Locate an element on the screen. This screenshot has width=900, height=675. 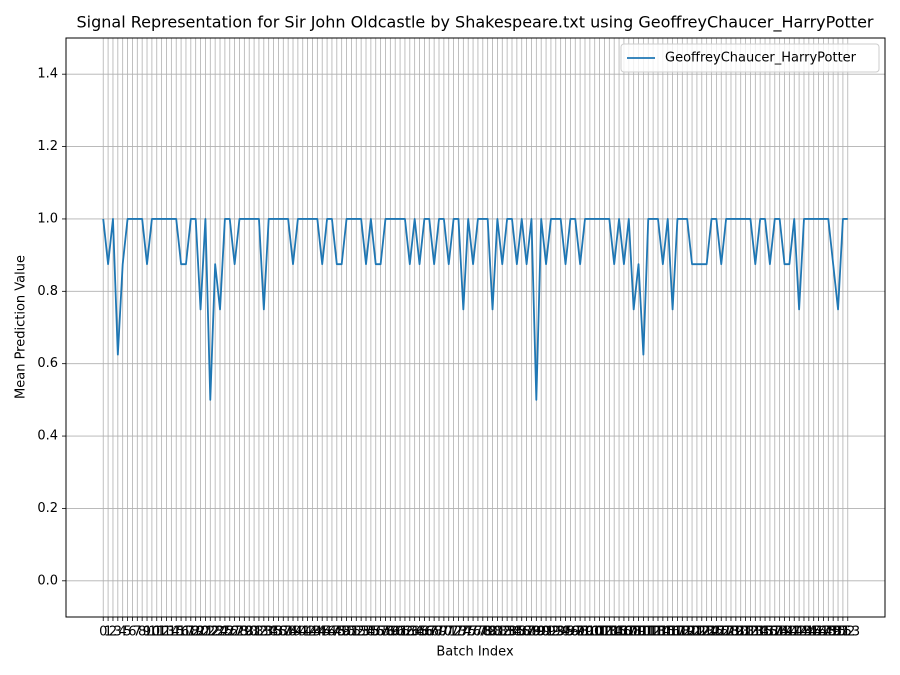
x-tick-label: 38 is located at coordinates (288, 632).